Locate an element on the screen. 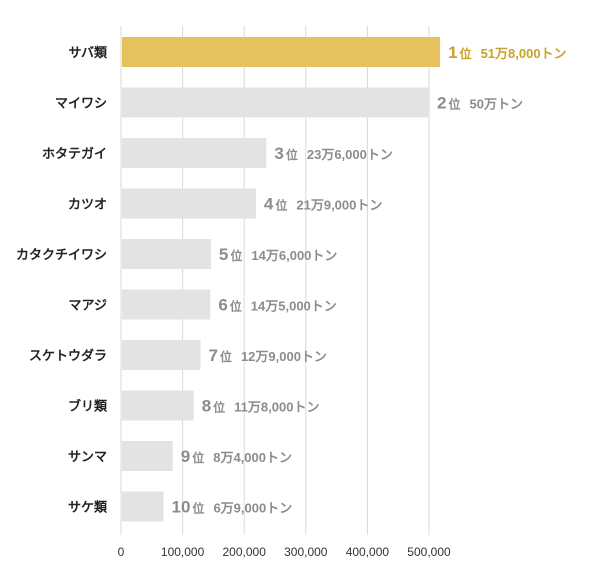  value-label: 12万9,000トン is located at coordinates (284, 356).